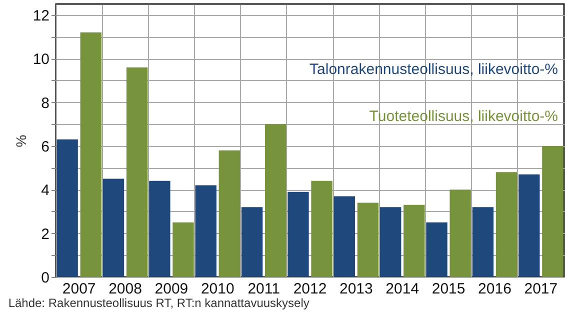 This screenshot has height=325, width=567. Describe the element at coordinates (264, 289) in the screenshot. I see `x-tick-label: 2011` at that location.